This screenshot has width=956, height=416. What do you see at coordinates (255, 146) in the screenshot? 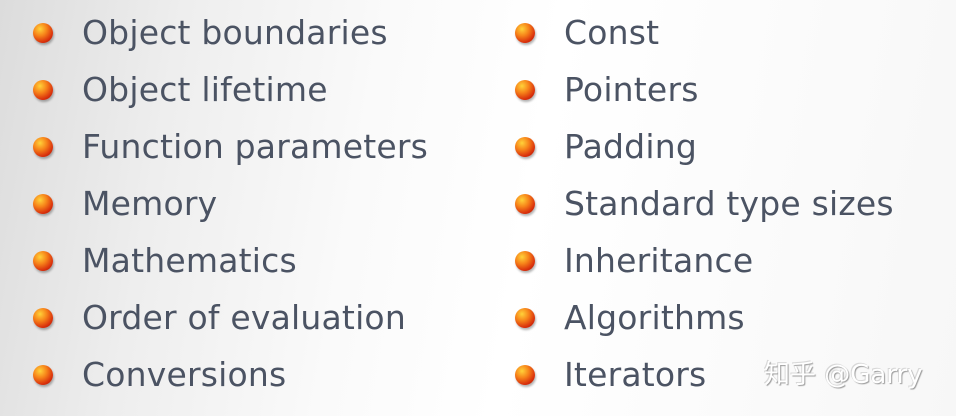
I see `list-item-label: Function parameters` at bounding box center [255, 146].